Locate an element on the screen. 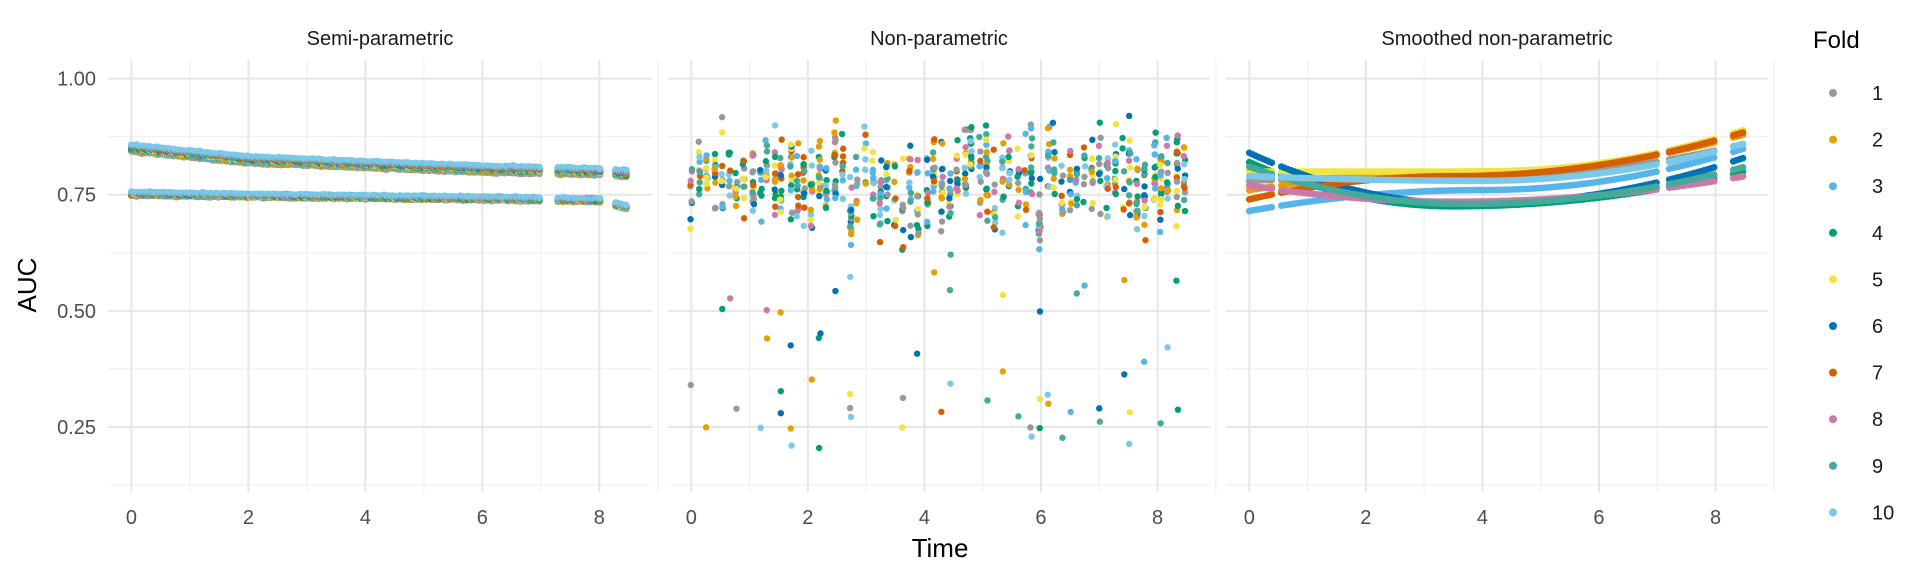 This screenshot has height=576, width=1920. x-axis-label: Time is located at coordinates (940, 548).